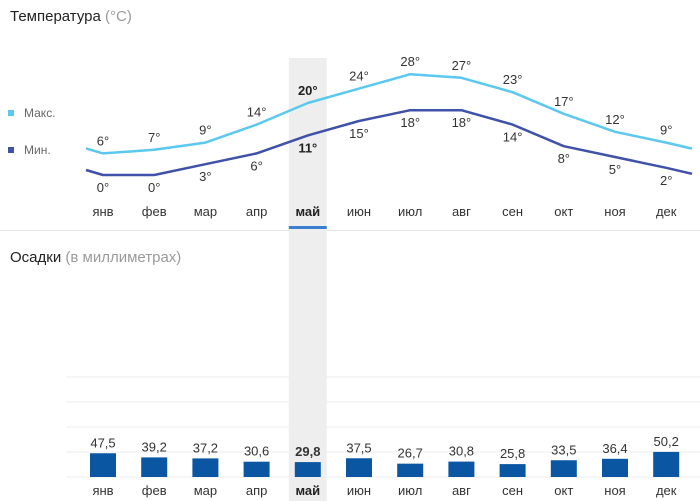 The height and width of the screenshot is (501, 700). What do you see at coordinates (257, 112) in the screenshot?
I see `max-temp-label: 14°` at bounding box center [257, 112].